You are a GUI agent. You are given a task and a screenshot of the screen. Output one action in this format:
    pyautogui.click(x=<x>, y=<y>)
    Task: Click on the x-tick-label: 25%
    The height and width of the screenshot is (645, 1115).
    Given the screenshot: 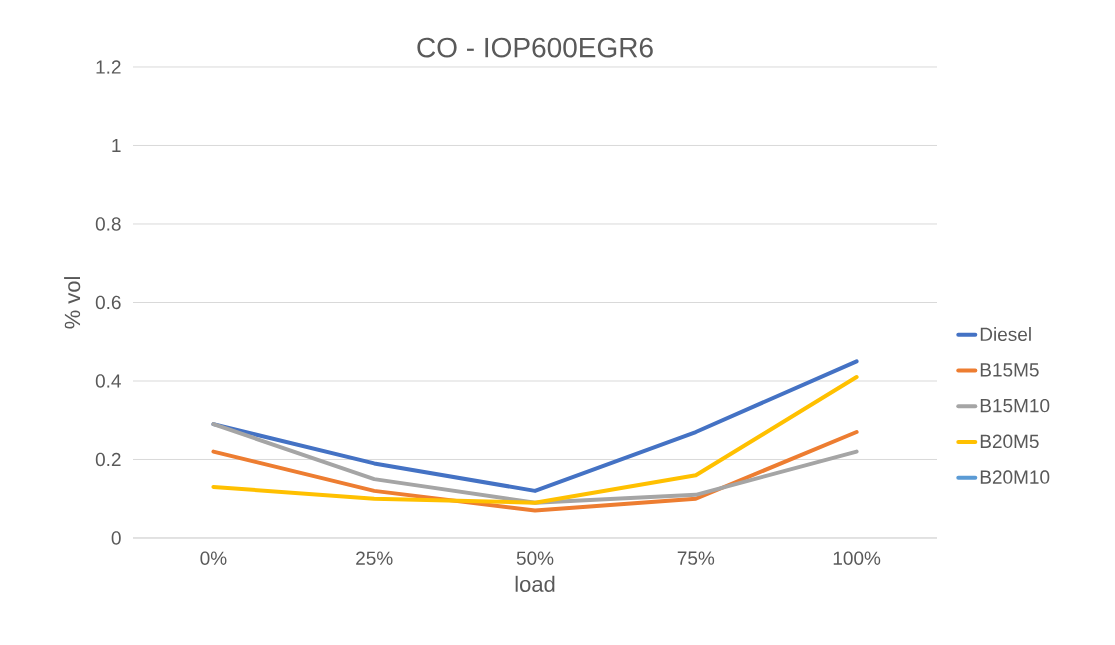 What is the action you would take?
    pyautogui.click(x=374, y=558)
    